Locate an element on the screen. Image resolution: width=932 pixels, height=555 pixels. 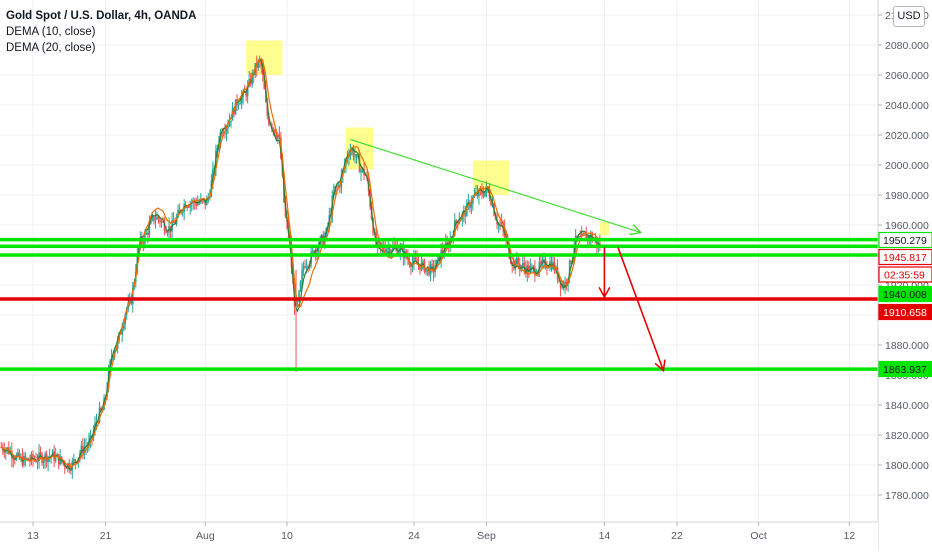
currency-button: USD is located at coordinates (909, 16).